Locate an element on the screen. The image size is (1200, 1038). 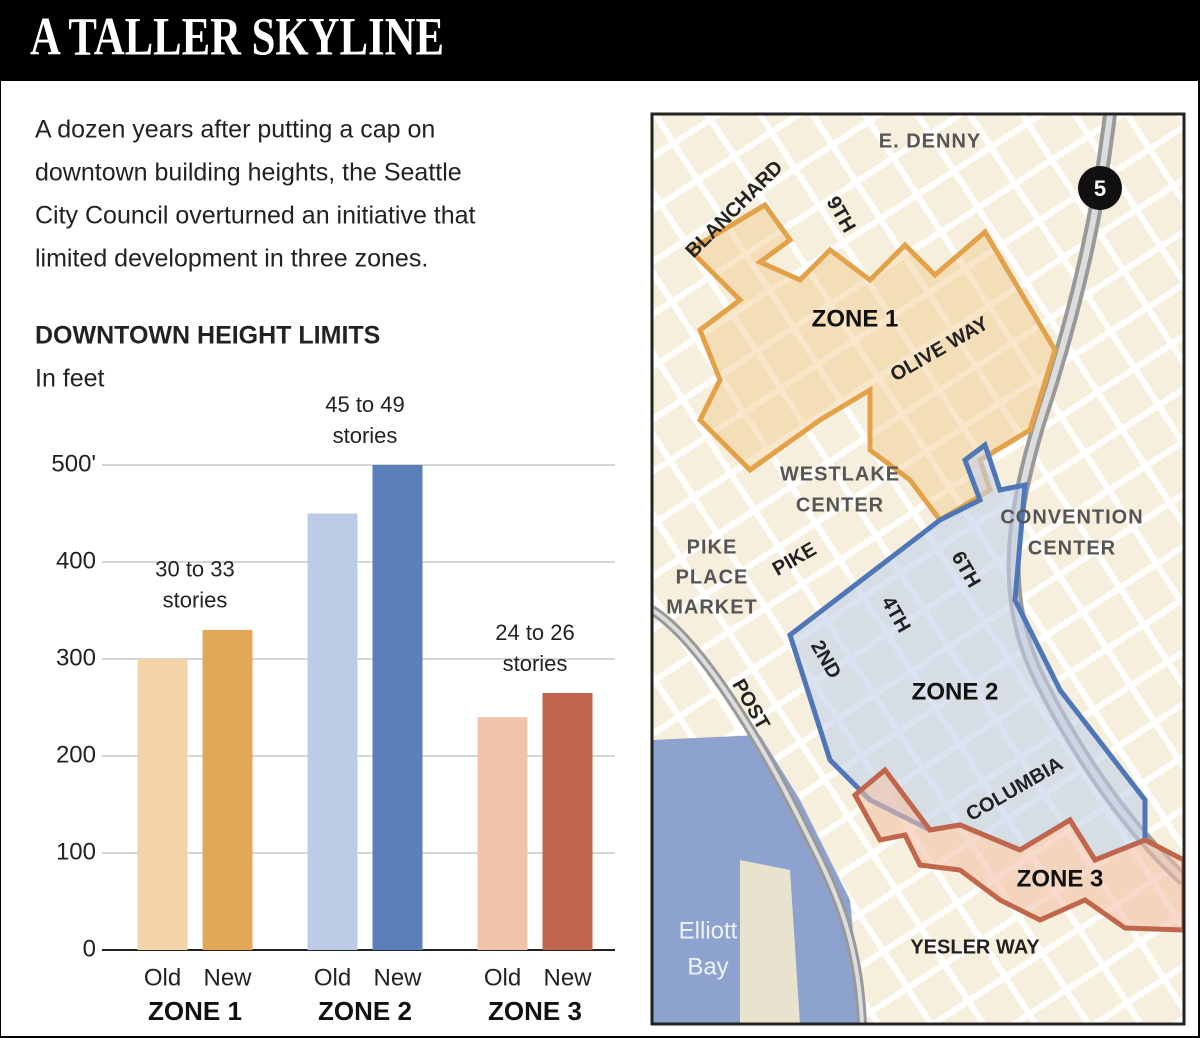
pier is located at coordinates (770, 942).